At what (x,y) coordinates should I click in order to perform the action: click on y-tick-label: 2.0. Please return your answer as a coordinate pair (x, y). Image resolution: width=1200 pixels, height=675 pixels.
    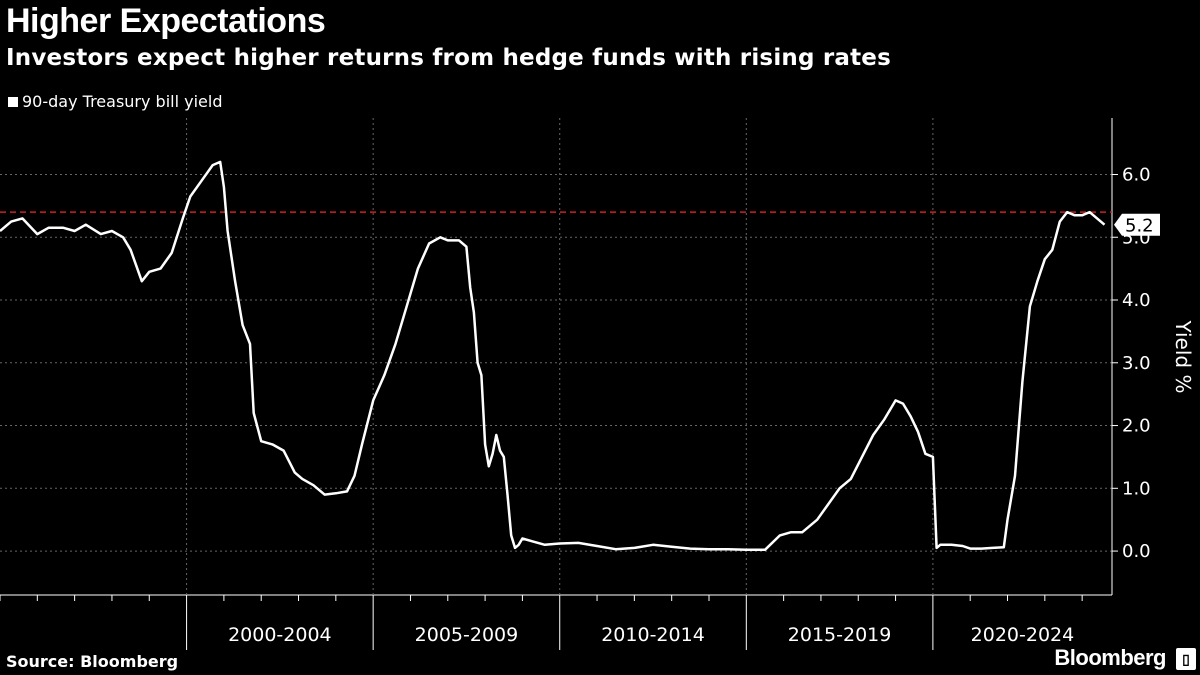
    Looking at the image, I should click on (1136, 426).